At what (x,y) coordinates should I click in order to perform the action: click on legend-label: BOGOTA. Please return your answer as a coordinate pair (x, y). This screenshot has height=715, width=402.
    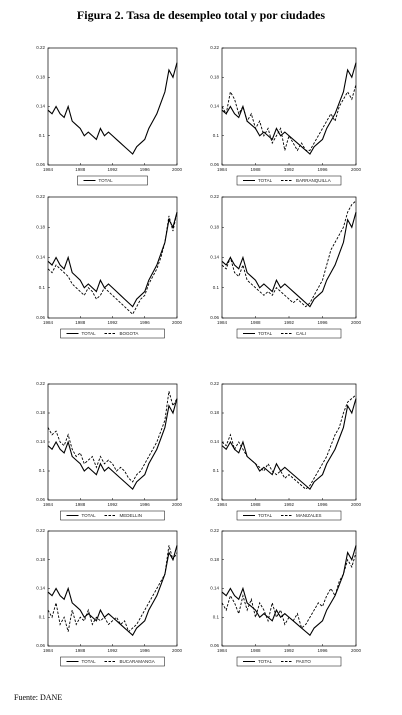
    Looking at the image, I should click on (129, 333).